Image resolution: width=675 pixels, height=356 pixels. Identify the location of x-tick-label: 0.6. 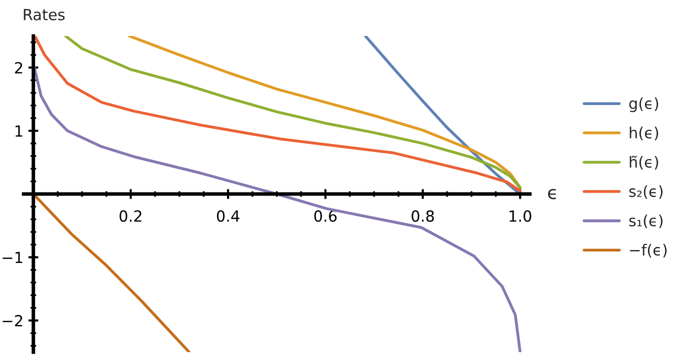
(325, 216).